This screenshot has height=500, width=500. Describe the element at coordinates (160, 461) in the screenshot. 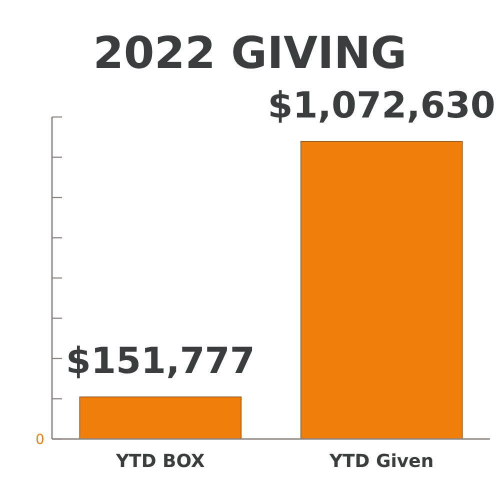

I see `x-tick-label: YTD BOX` at that location.